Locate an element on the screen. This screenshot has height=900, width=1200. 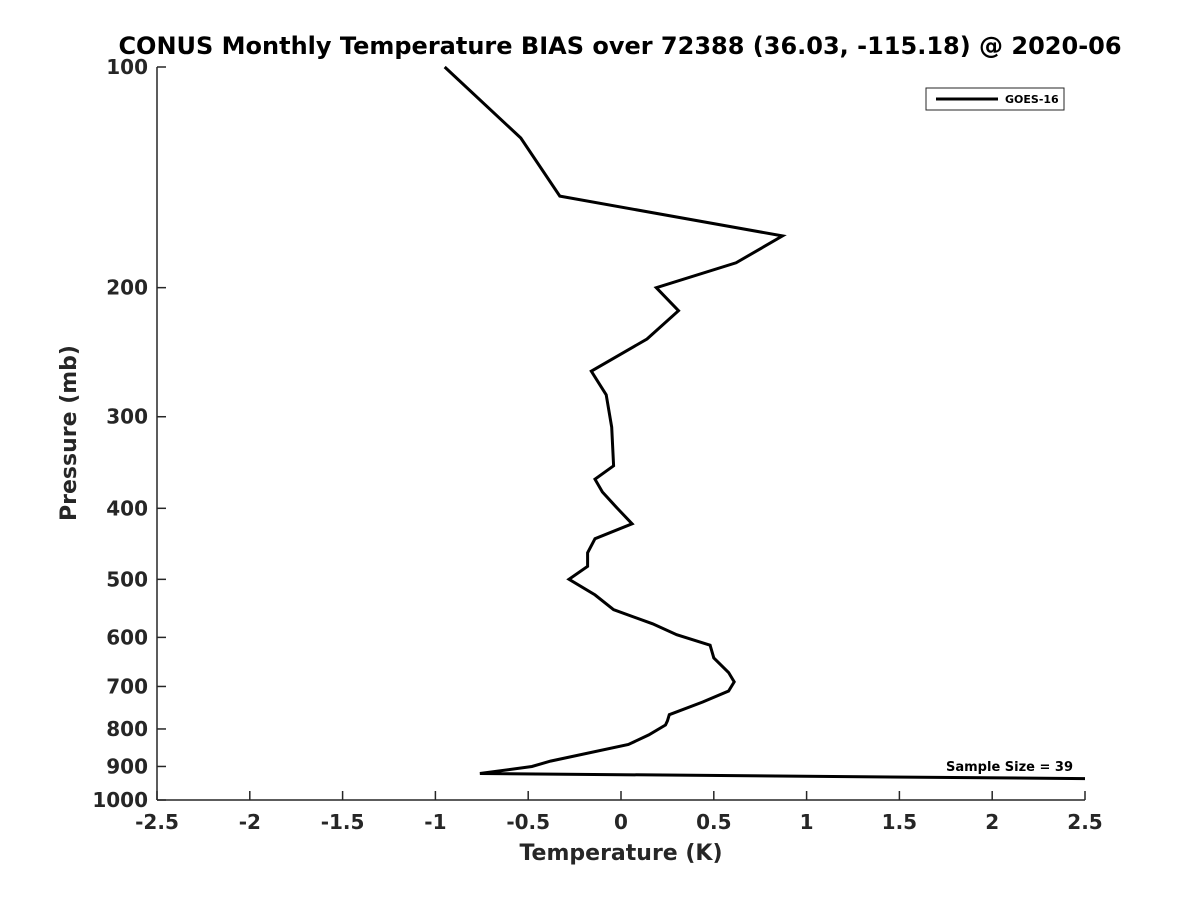
y-tick-label: 400 is located at coordinates (127, 508).